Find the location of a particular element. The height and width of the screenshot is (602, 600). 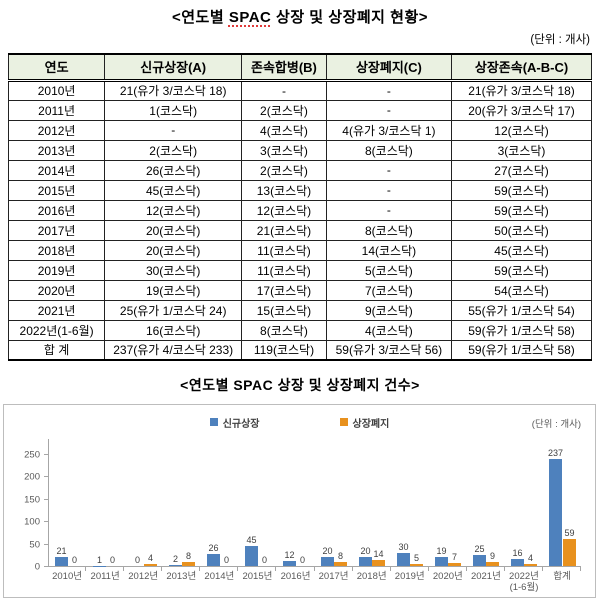

table-cell: 27(코스닥) is located at coordinates (521, 170).